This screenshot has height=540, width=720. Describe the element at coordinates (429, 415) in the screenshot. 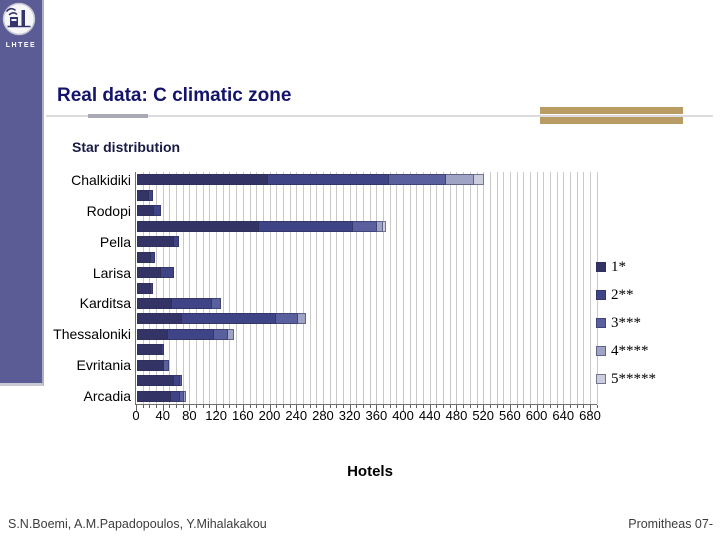

I see `x-tick-label: 440` at that location.